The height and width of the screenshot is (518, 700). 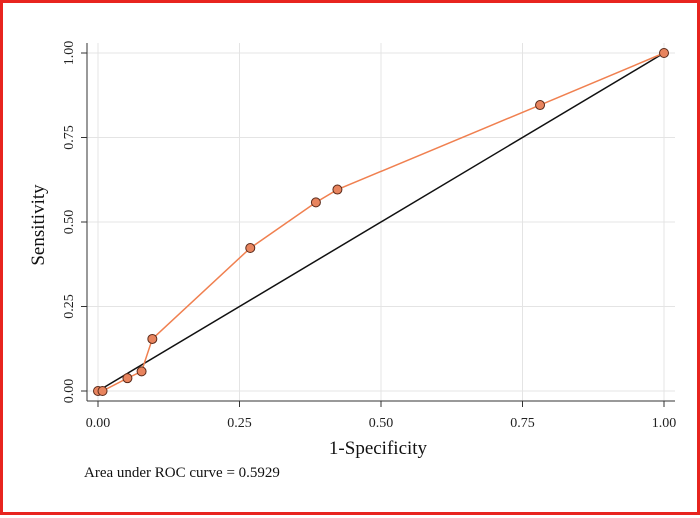 What do you see at coordinates (522, 423) in the screenshot?
I see `x-tick-label-3: 0.75` at bounding box center [522, 423].